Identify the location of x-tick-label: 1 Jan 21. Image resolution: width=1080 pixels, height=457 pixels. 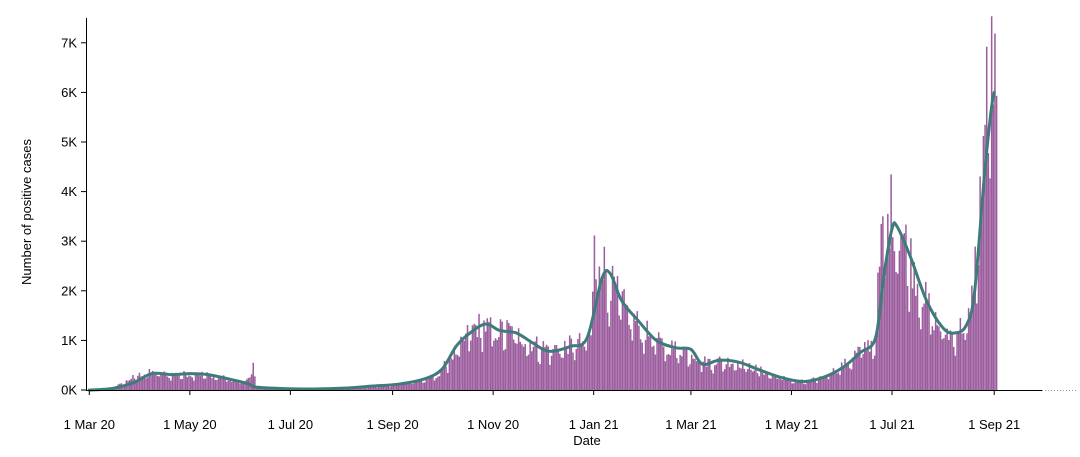
(594, 424).